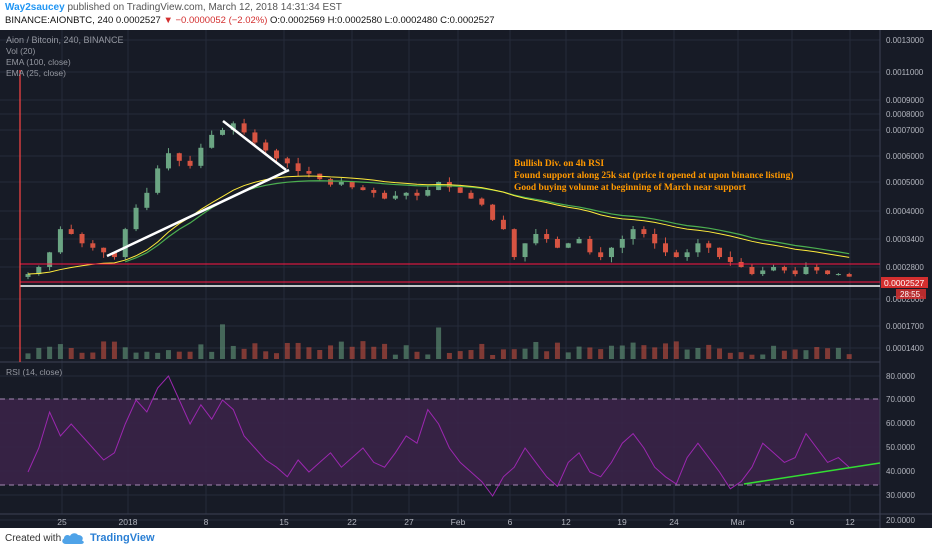 Image resolution: width=932 pixels, height=550 pixels. Describe the element at coordinates (900, 376) in the screenshot. I see `rsi-tick-label: 80.0000` at that location.